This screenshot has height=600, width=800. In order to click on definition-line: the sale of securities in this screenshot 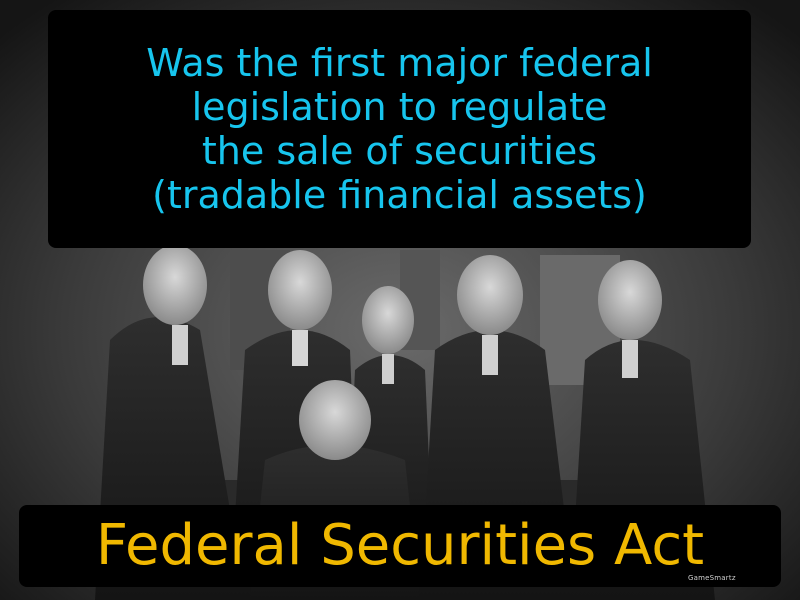, I will do `click(399, 151)`.